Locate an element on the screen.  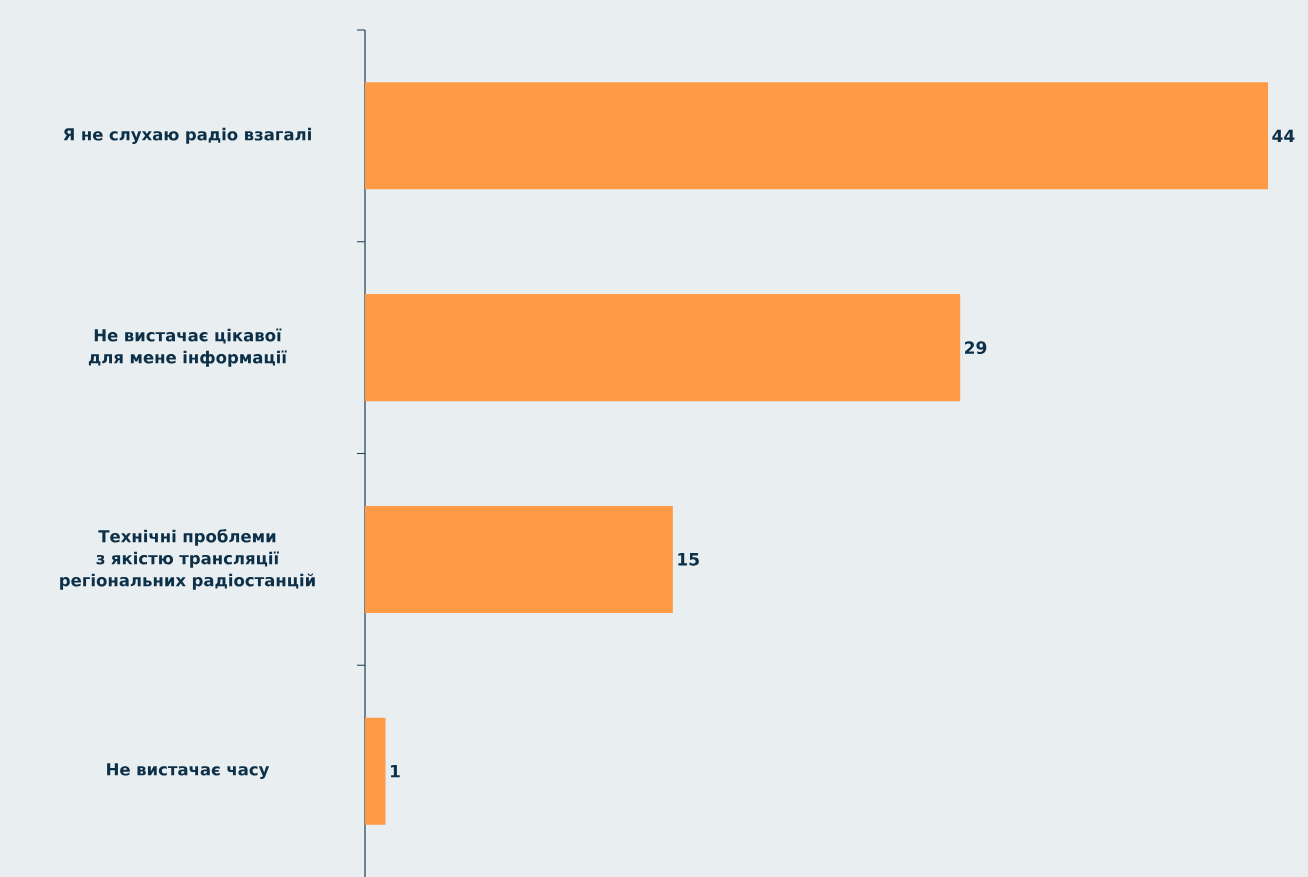
y-tick-label: Не вистачає цікавої для мене інформації is located at coordinates (187, 347).